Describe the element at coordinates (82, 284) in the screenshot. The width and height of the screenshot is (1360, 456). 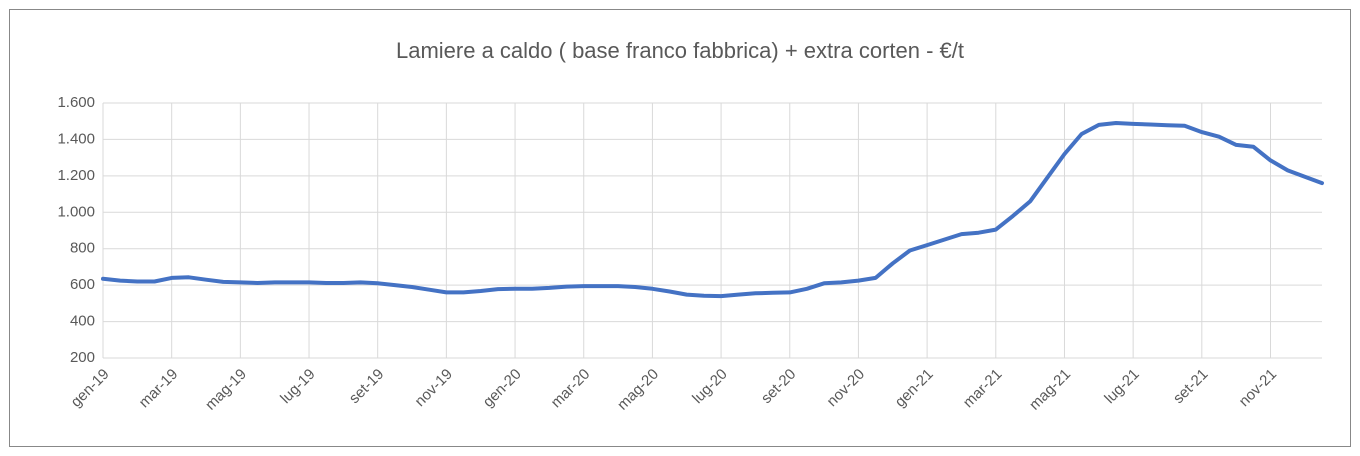
I see `y-tick-label: 600` at that location.